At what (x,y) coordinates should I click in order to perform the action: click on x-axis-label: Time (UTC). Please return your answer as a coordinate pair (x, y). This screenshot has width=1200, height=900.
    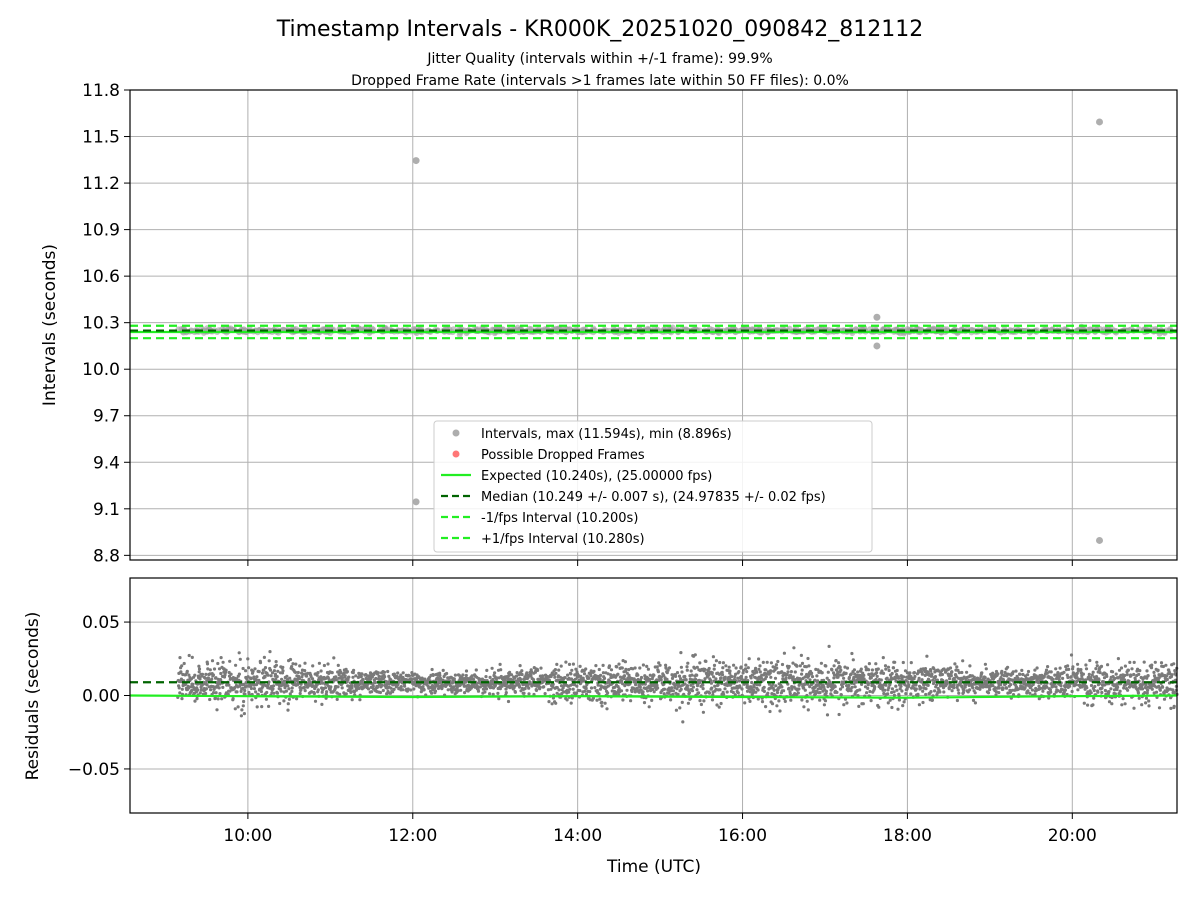
    Looking at the image, I should click on (653, 867).